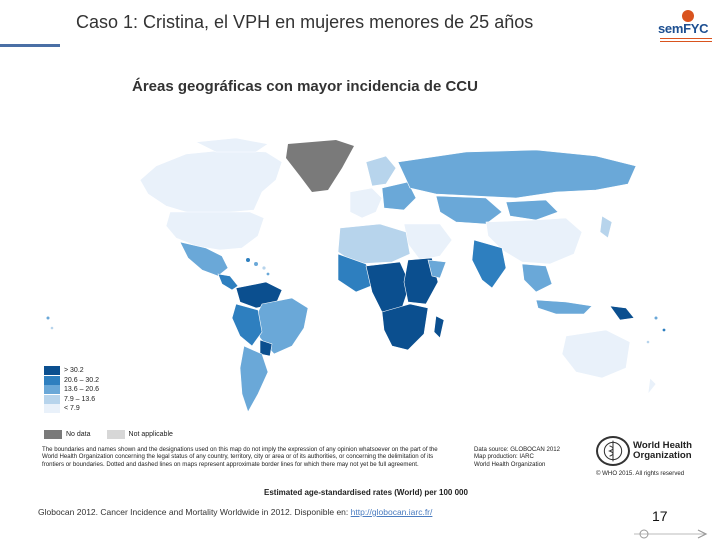  Describe the element at coordinates (30, 45) in the screenshot. I see `title-rule` at that location.